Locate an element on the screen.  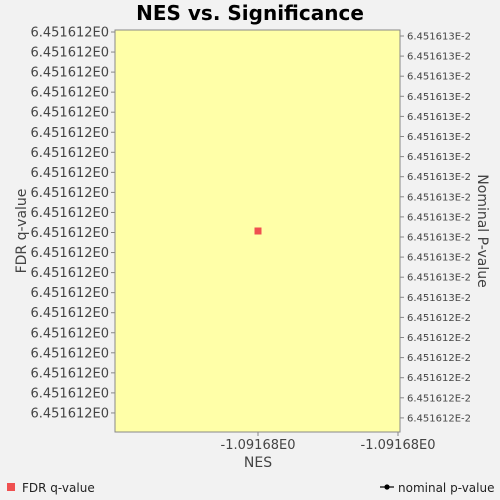
y-axis-label: FDR q-value is located at coordinates (22, 231).